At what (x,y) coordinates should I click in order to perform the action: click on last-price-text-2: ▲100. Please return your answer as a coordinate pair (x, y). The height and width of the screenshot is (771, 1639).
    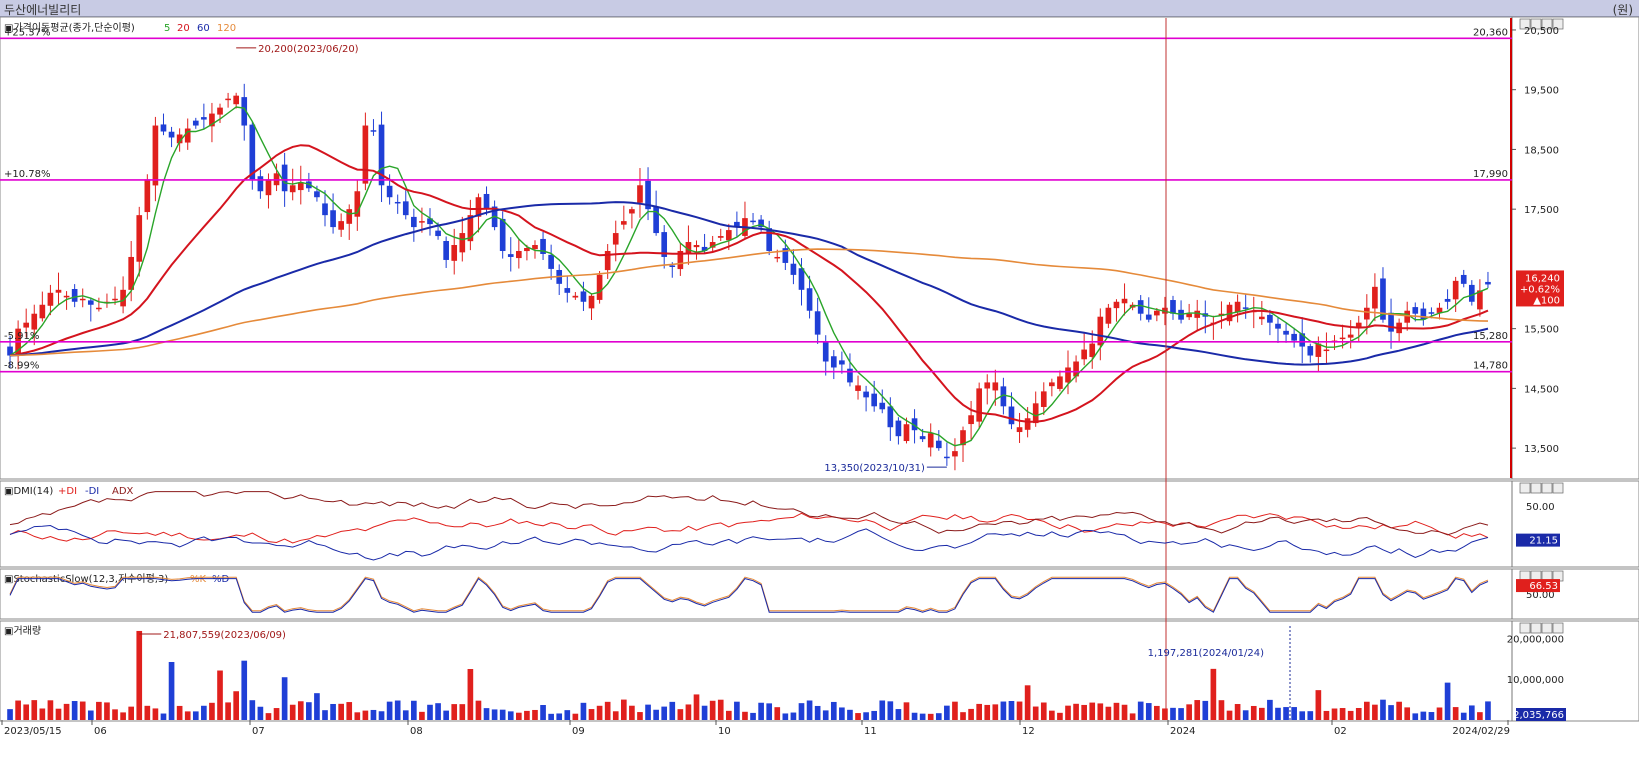
    Looking at the image, I should click on (1546, 300).